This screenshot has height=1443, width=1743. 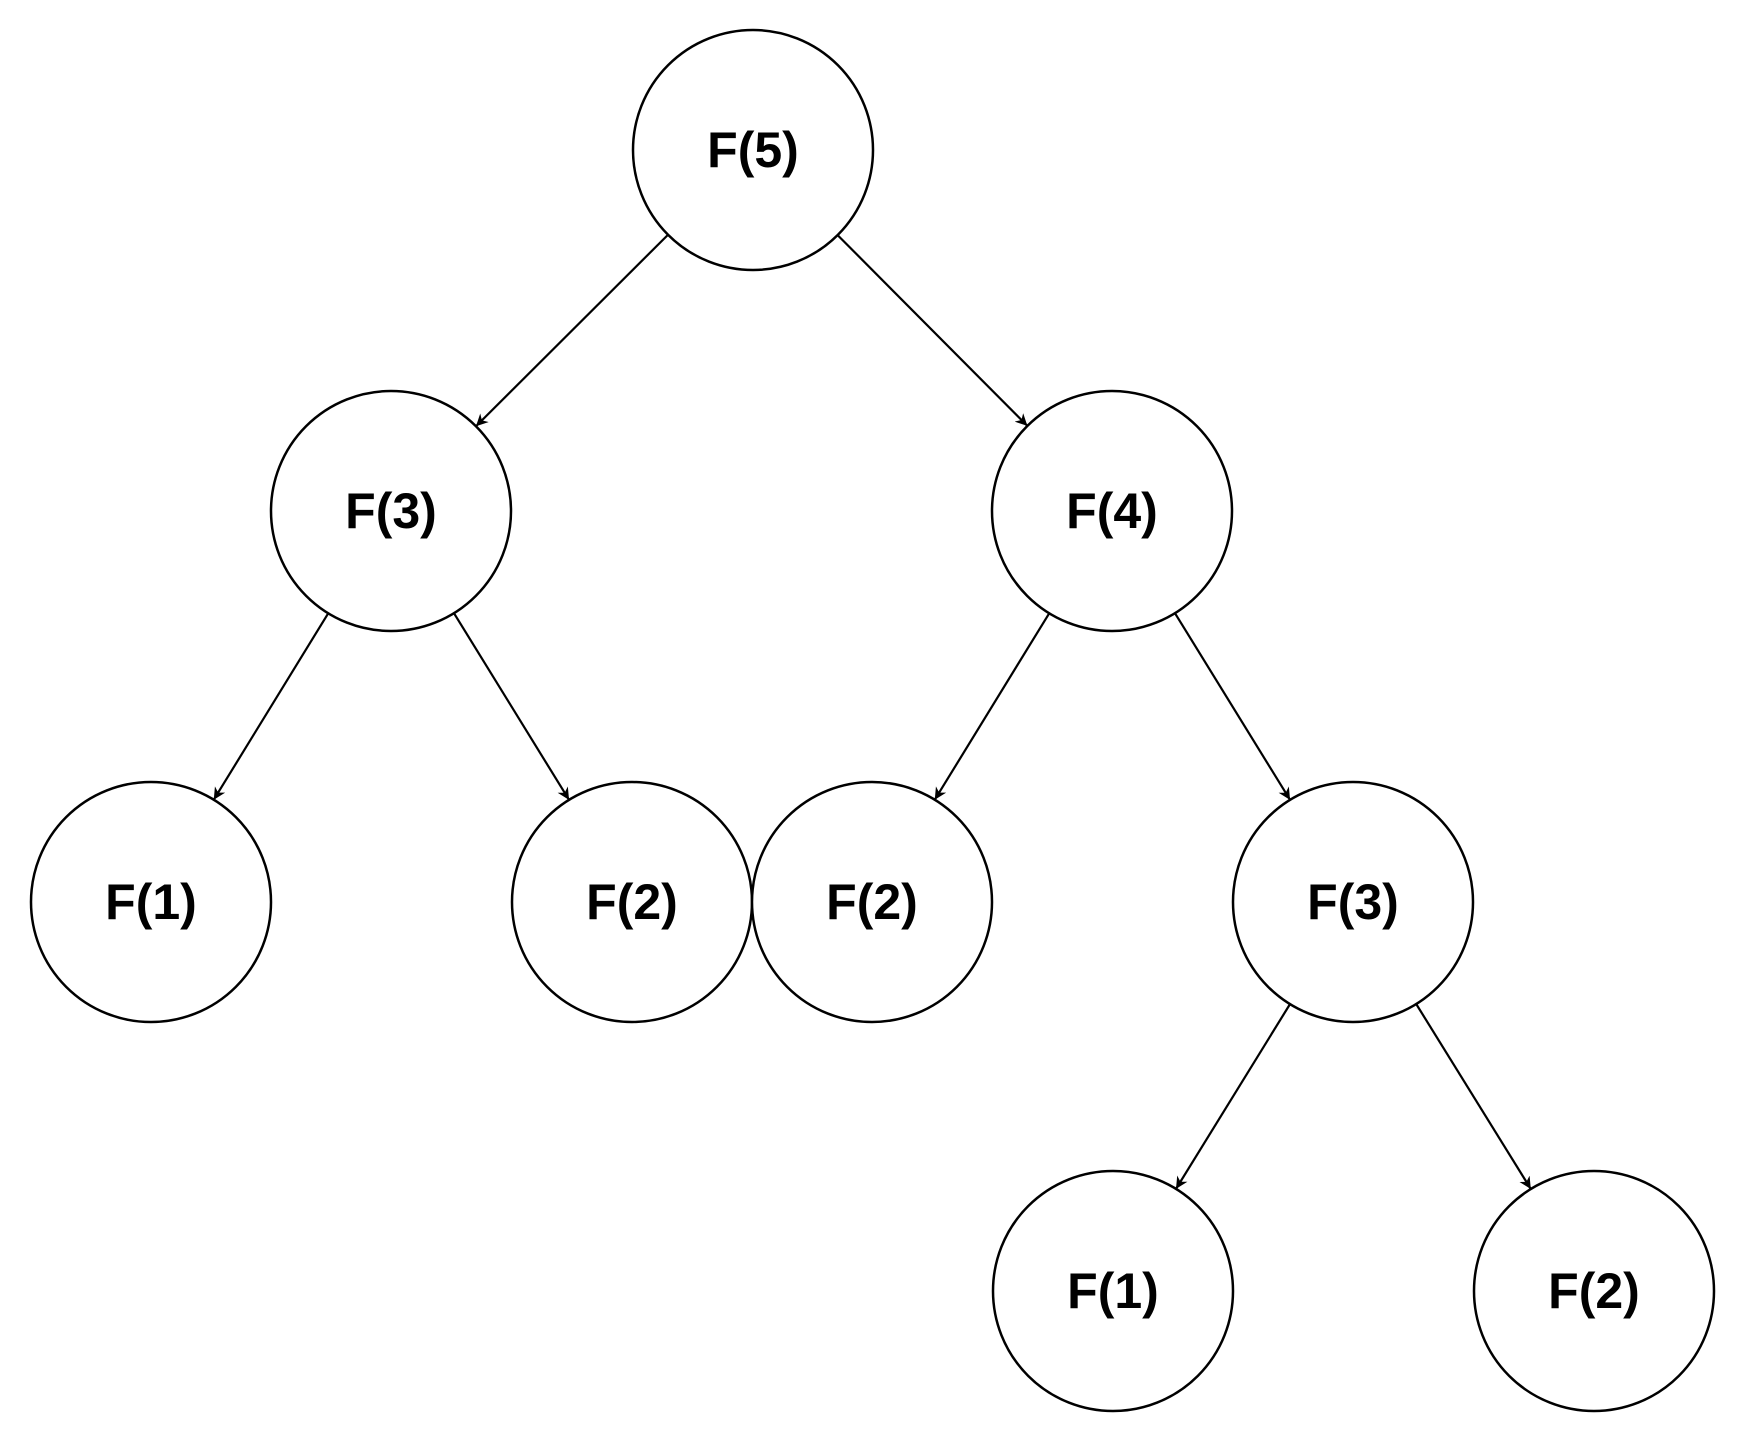 I want to click on node-label: F(4), so click(x=1112, y=511).